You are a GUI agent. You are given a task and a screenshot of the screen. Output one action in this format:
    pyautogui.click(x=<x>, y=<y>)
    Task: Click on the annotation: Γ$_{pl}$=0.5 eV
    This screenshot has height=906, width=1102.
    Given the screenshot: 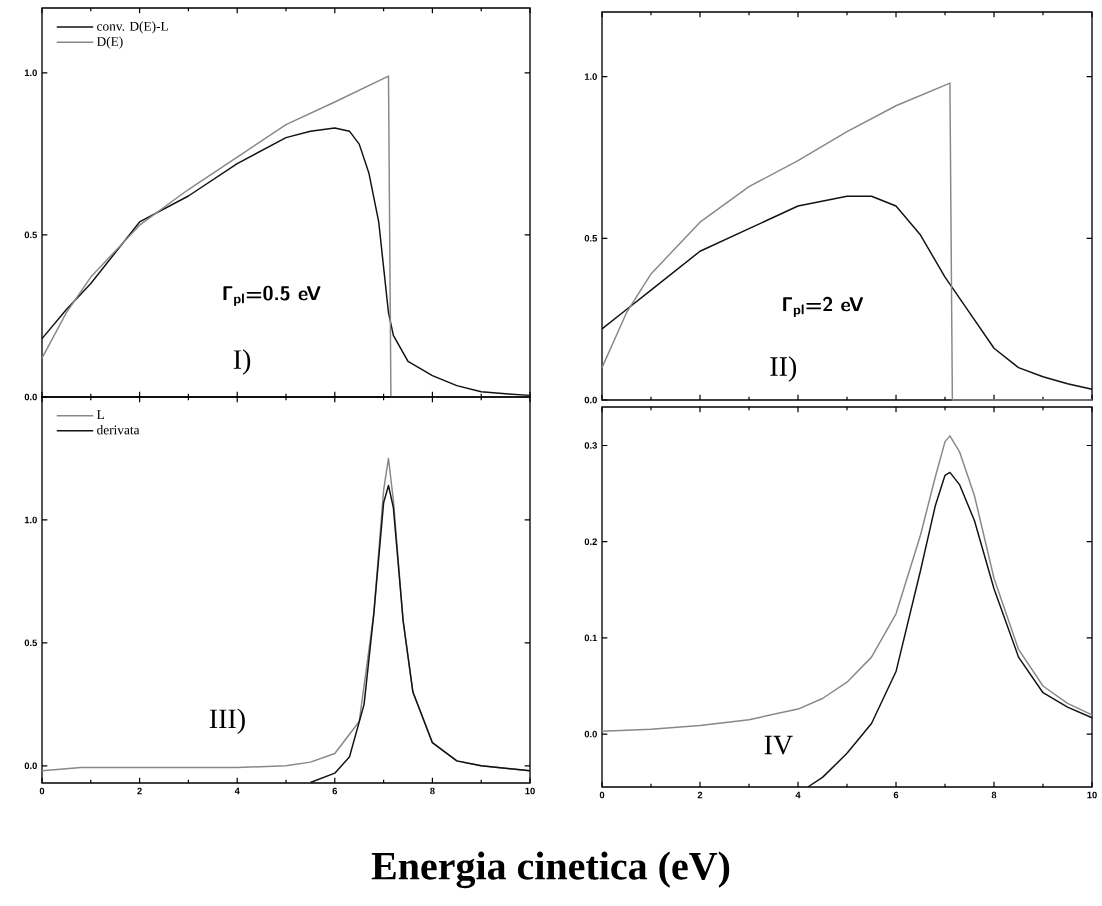 What is the action you would take?
    pyautogui.click(x=272, y=295)
    